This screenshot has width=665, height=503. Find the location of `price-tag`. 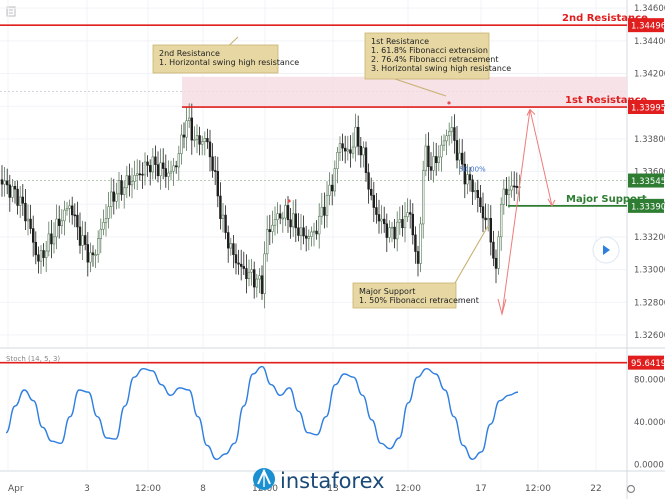

price-tag is located at coordinates (646, 107).